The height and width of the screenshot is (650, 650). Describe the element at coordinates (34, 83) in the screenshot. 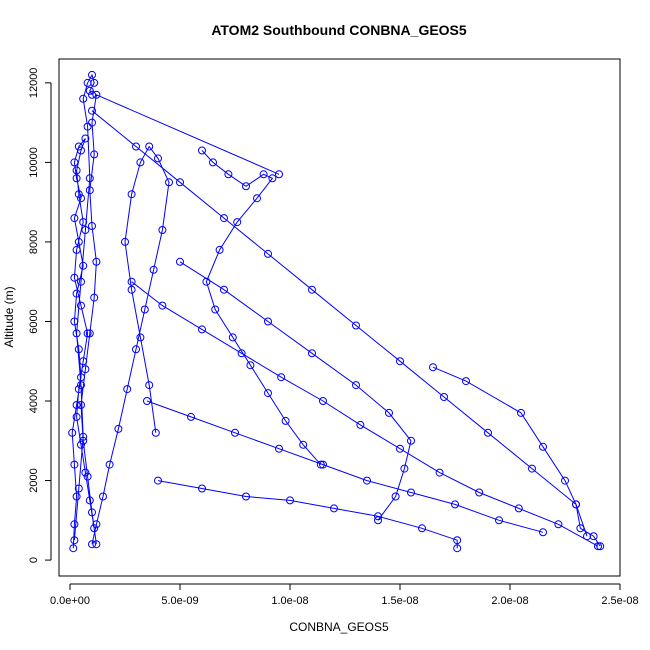

I see `y-tick-label: 12000` at that location.